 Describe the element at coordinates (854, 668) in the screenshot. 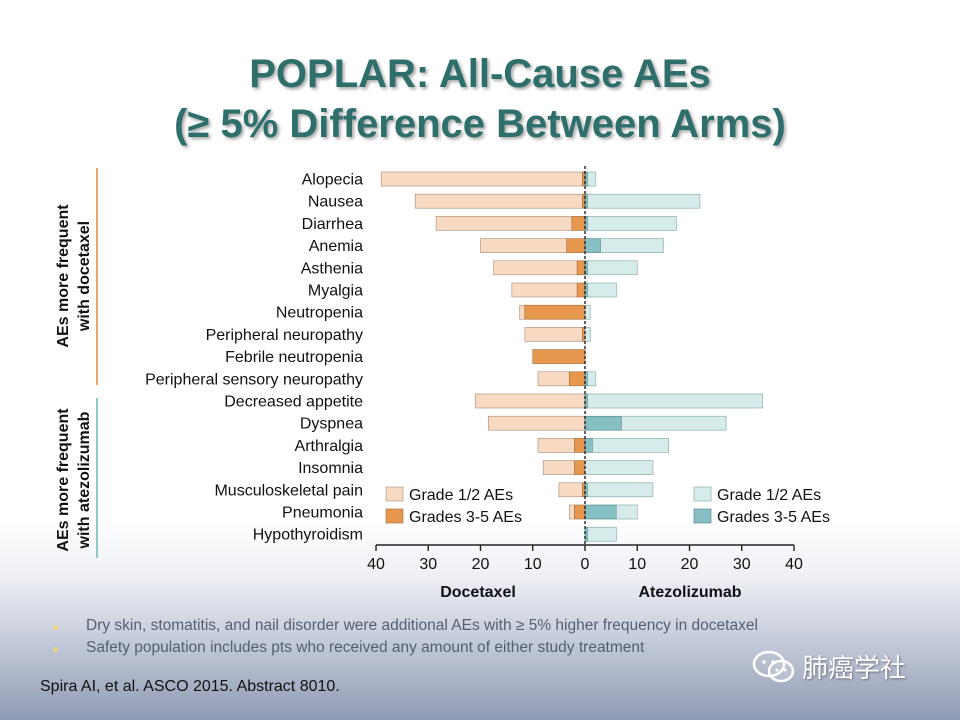

I see `watermark-text: 肺癌学社` at that location.